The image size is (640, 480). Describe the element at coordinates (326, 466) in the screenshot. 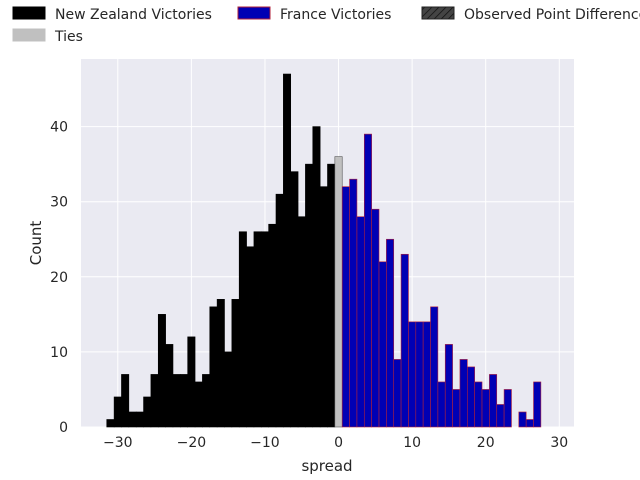

I see `x-axis-label: spread` at that location.